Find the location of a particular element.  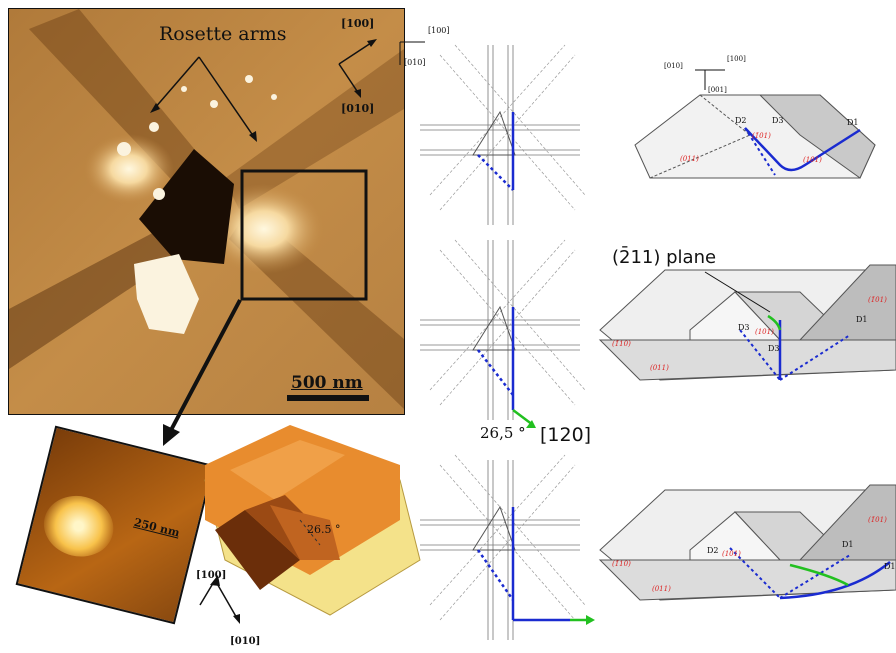

pyr-axis-010-label: [010] is located at coordinates (673, 66).